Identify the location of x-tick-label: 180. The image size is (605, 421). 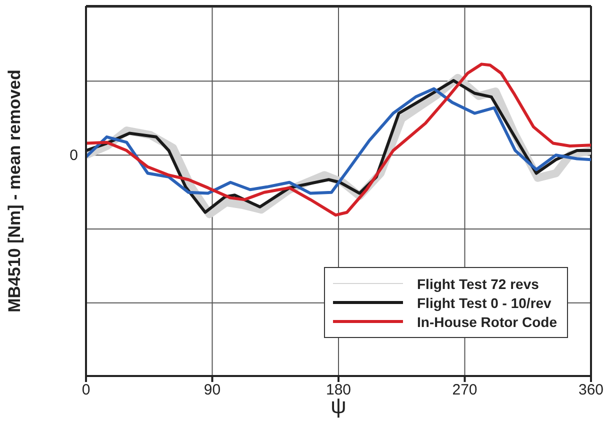
(339, 390).